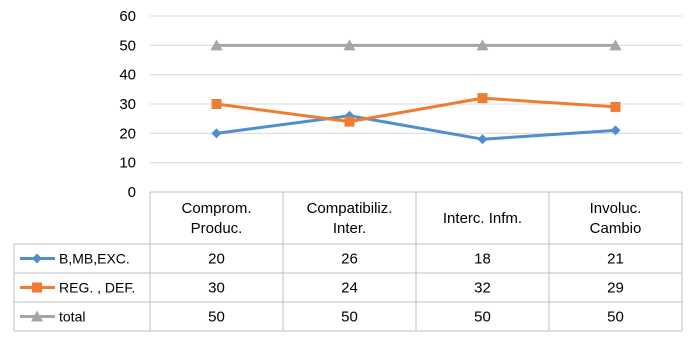 This screenshot has height=338, width=689. I want to click on series-name: REG. , DEF., so click(97, 288).